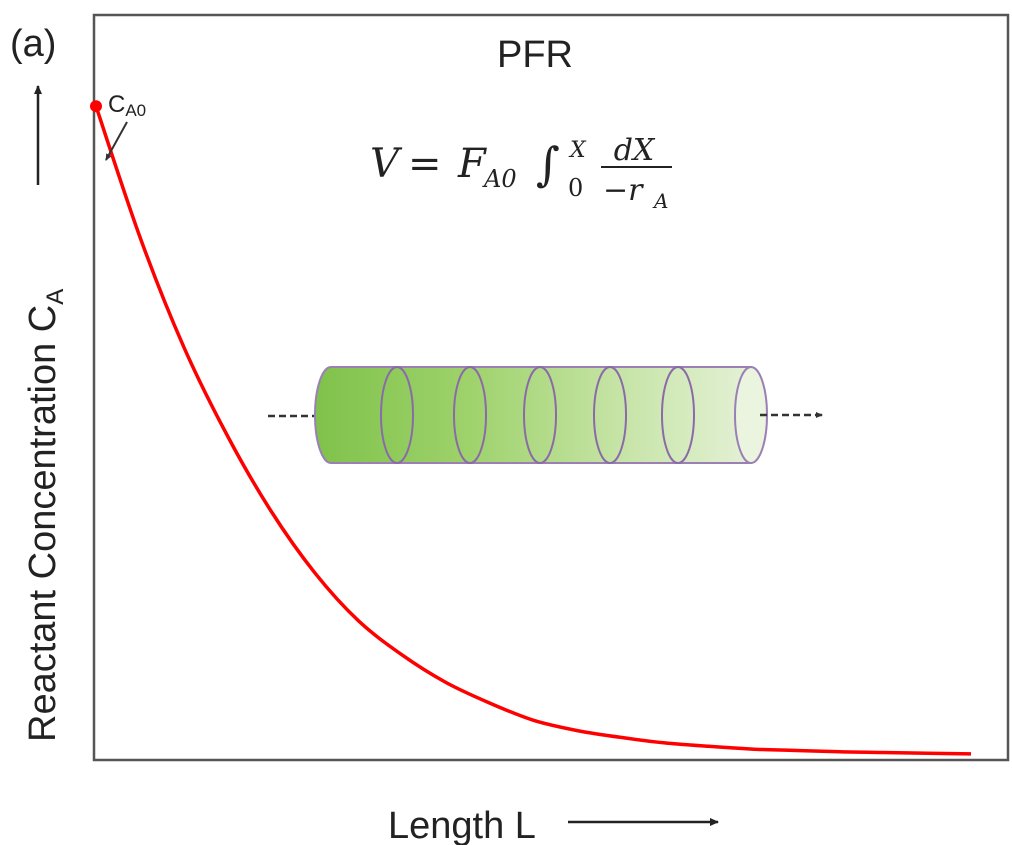 The width and height of the screenshot is (1012, 845). Describe the element at coordinates (623, 190) in the screenshot. I see `equation-denominator: −r` at that location.